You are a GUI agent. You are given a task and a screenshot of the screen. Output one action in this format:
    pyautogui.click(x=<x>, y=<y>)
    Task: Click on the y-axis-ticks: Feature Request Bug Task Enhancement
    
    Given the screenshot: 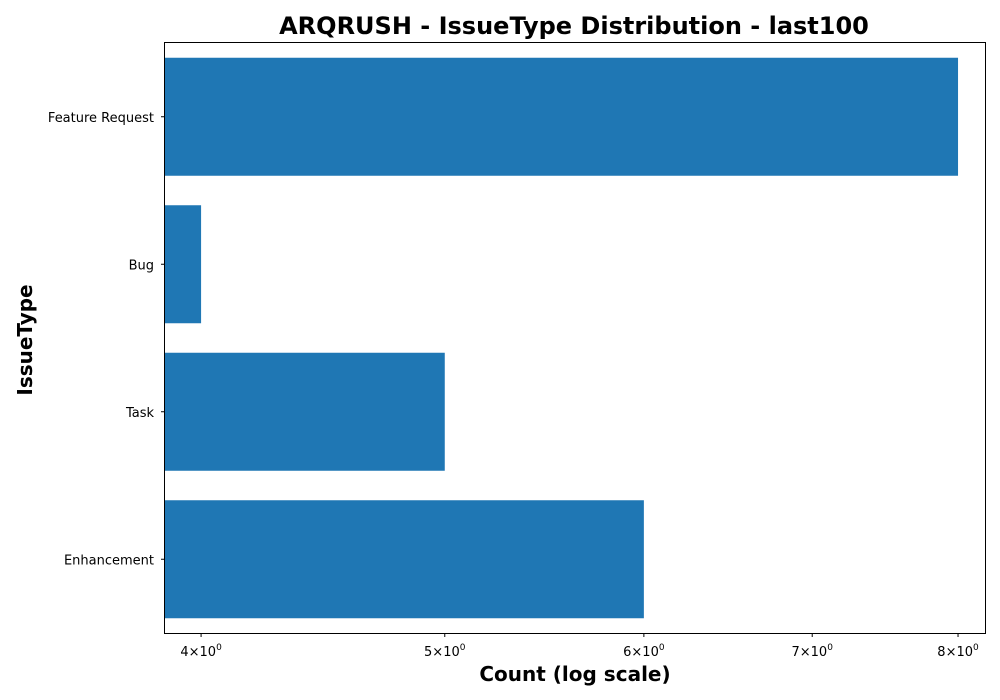 What is the action you would take?
    pyautogui.click(x=106, y=340)
    